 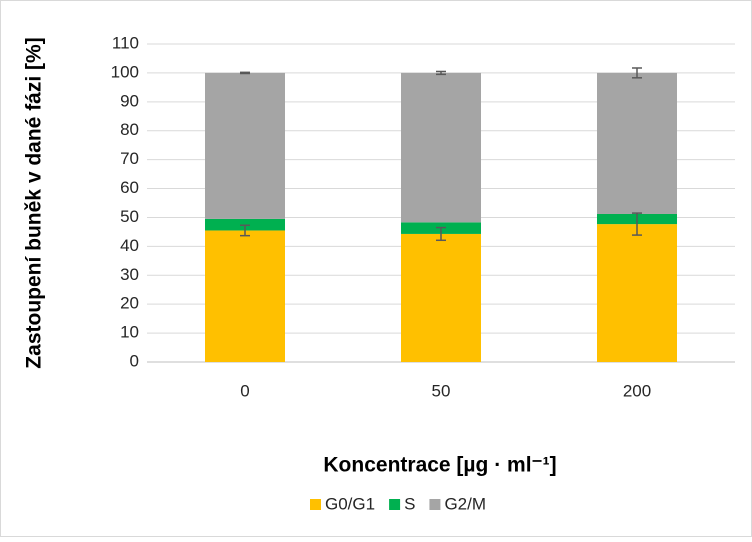 I want to click on legend-label: G2/M, so click(x=465, y=503).